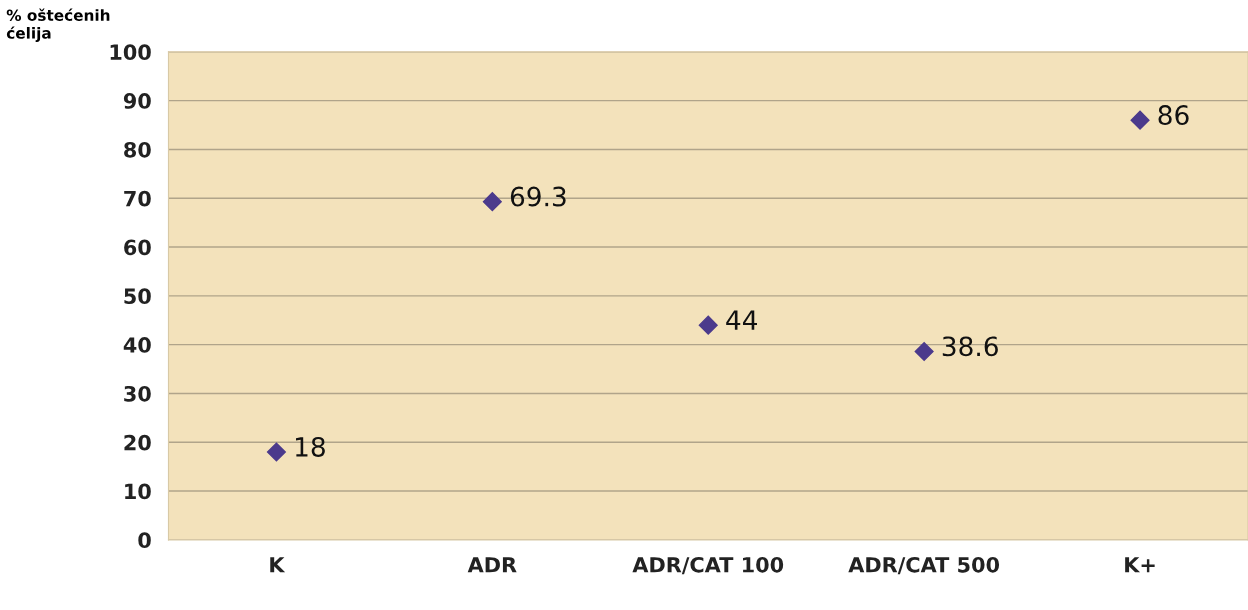  I want to click on x-tick-label: K, so click(278, 565).